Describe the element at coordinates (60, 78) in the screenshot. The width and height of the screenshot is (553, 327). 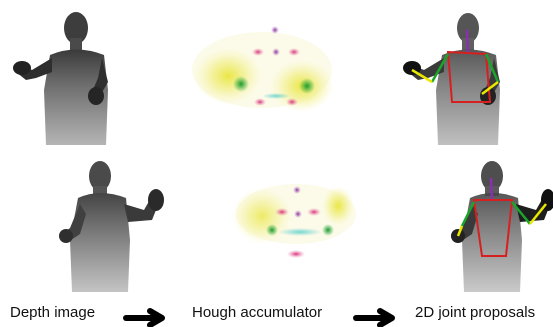
I see `depth-image-top` at that location.